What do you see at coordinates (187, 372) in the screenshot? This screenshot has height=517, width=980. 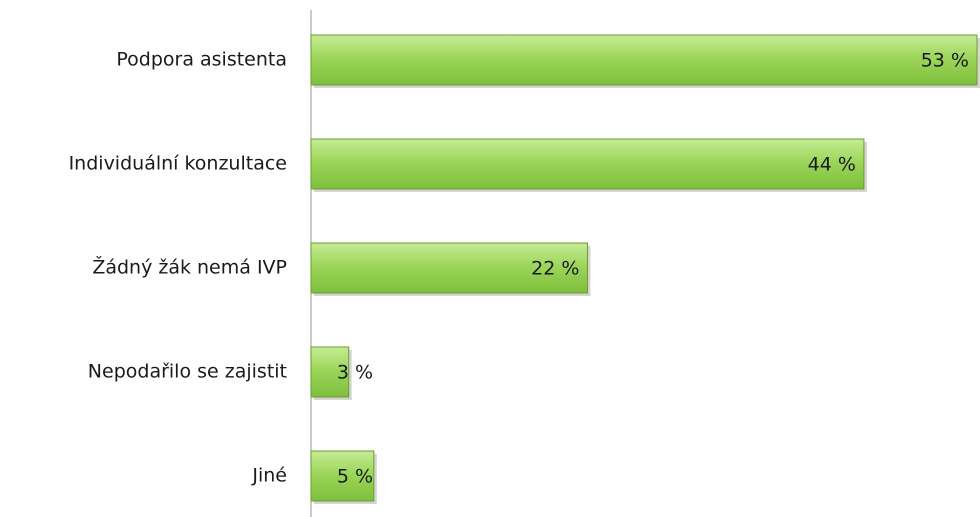 I see `category-label: Nepodařilo se zajistit` at bounding box center [187, 372].